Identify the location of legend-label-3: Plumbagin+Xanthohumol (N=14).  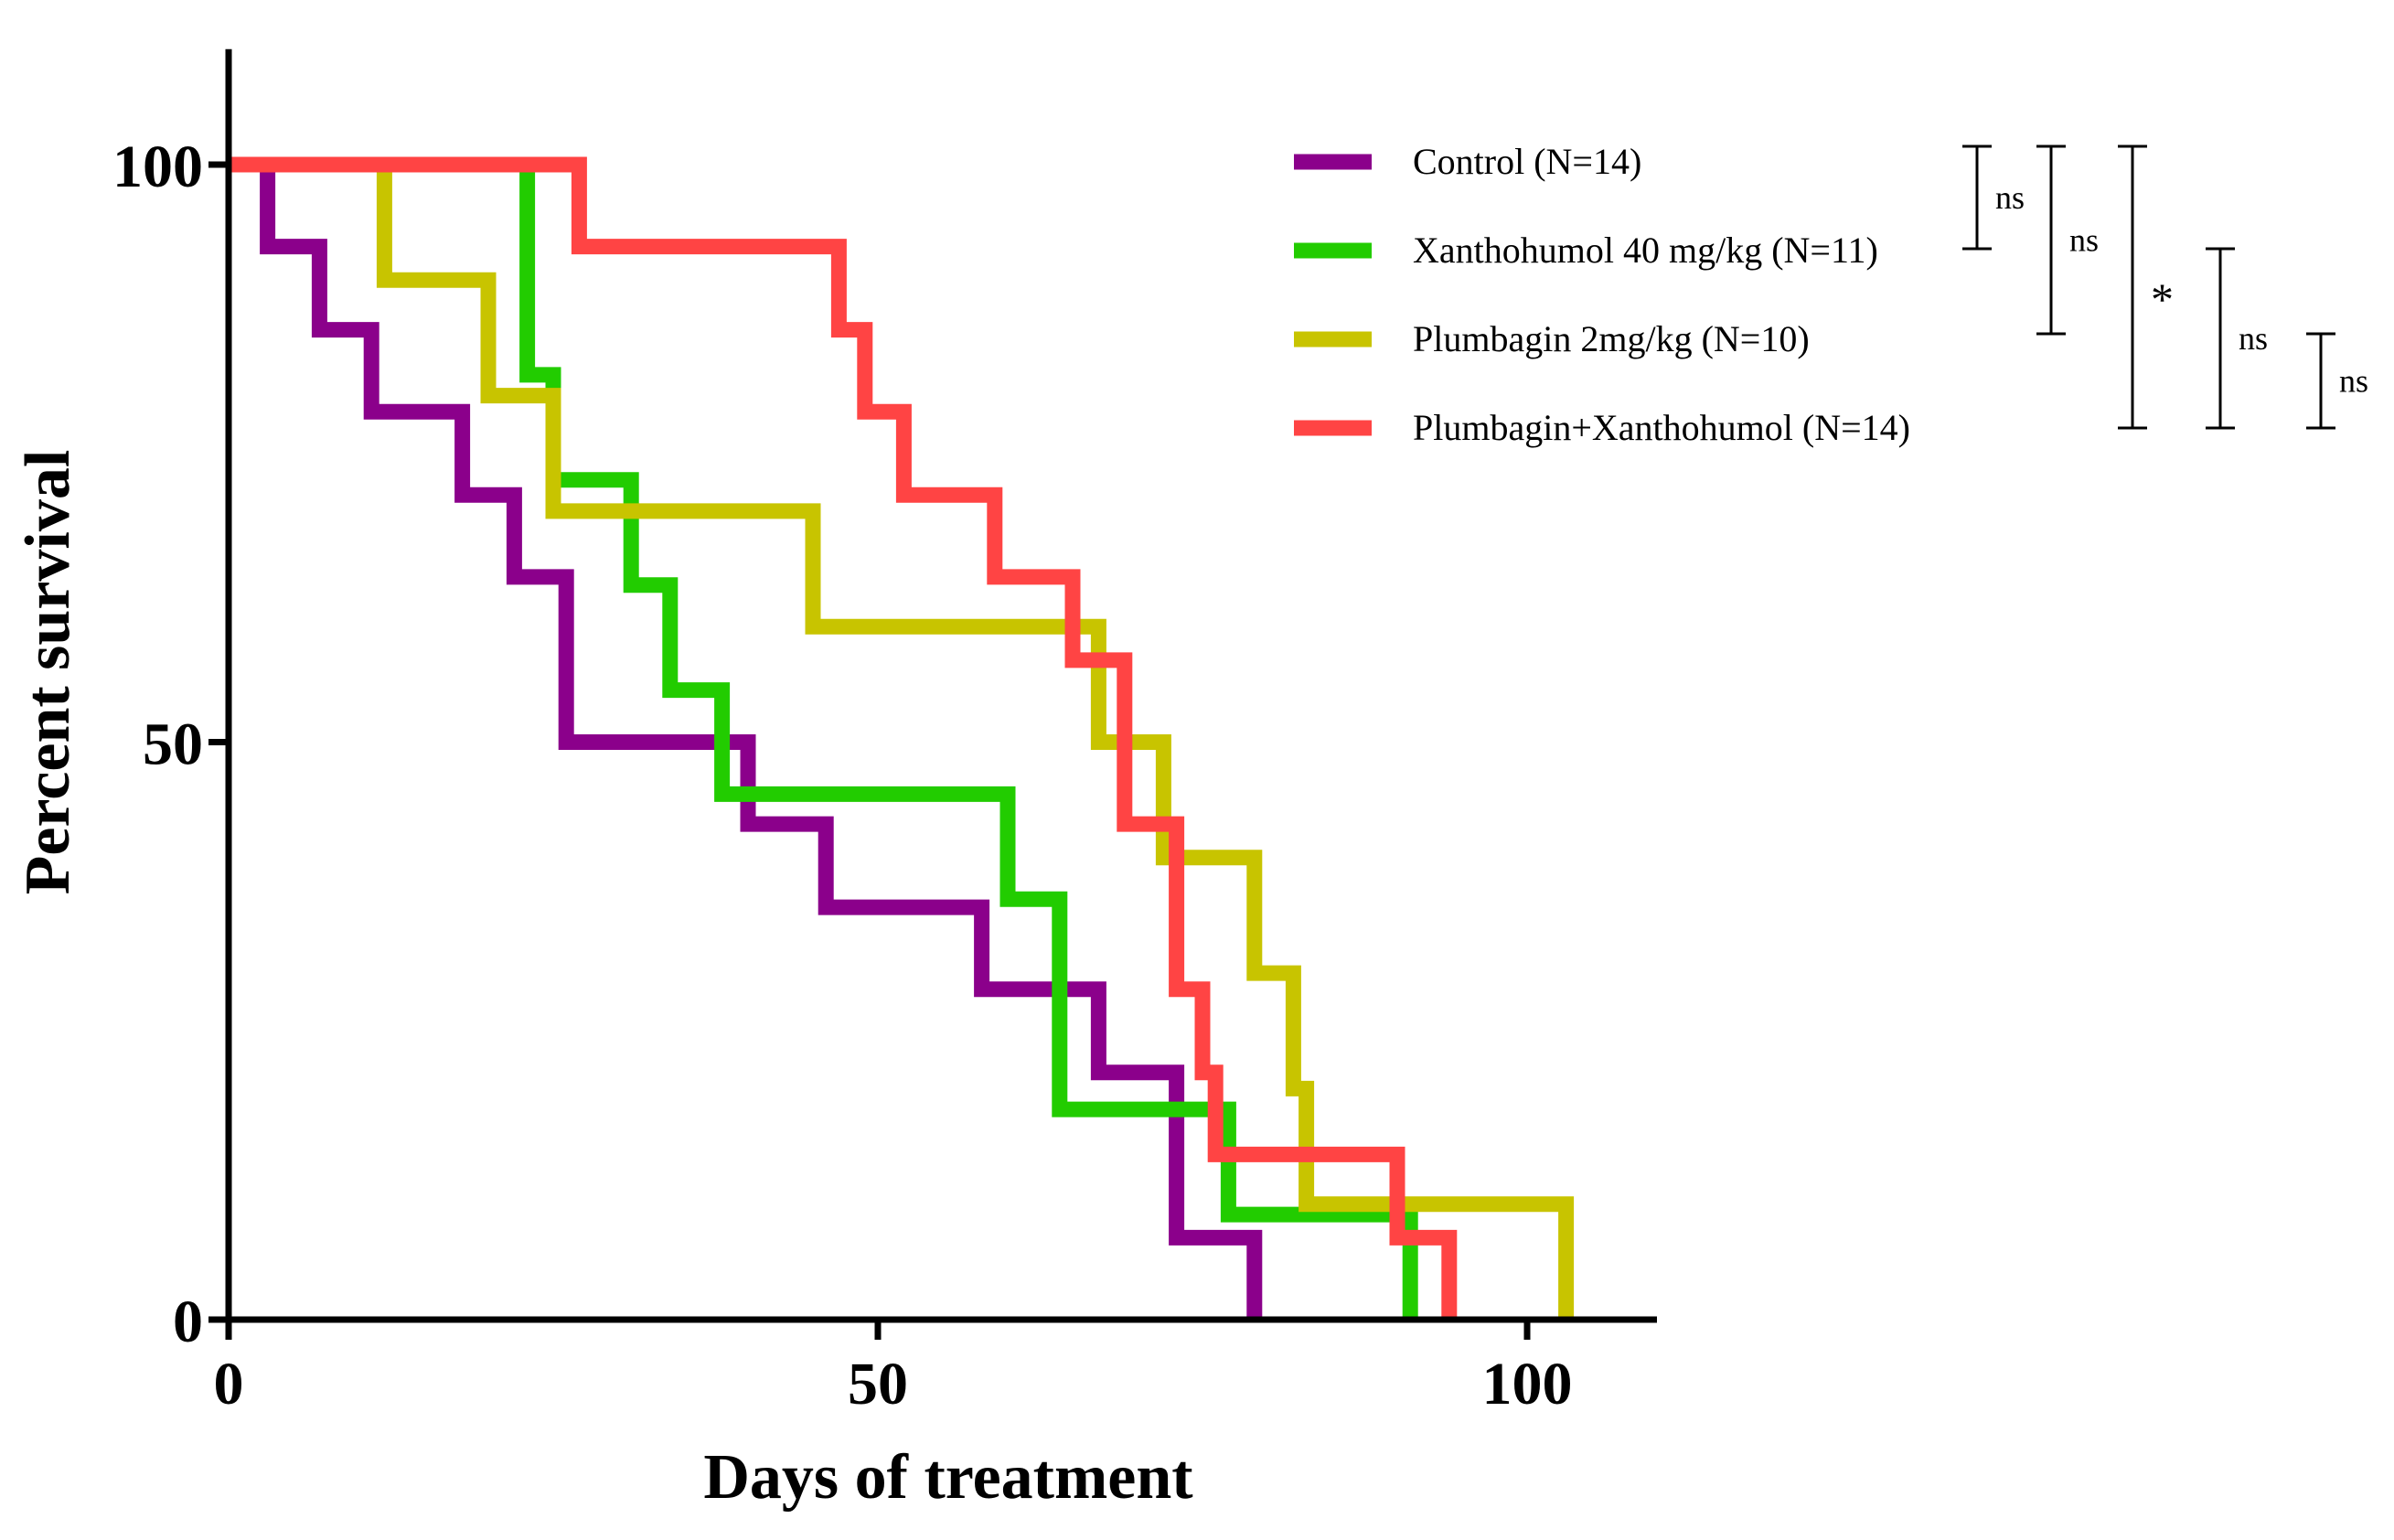
(1661, 428).